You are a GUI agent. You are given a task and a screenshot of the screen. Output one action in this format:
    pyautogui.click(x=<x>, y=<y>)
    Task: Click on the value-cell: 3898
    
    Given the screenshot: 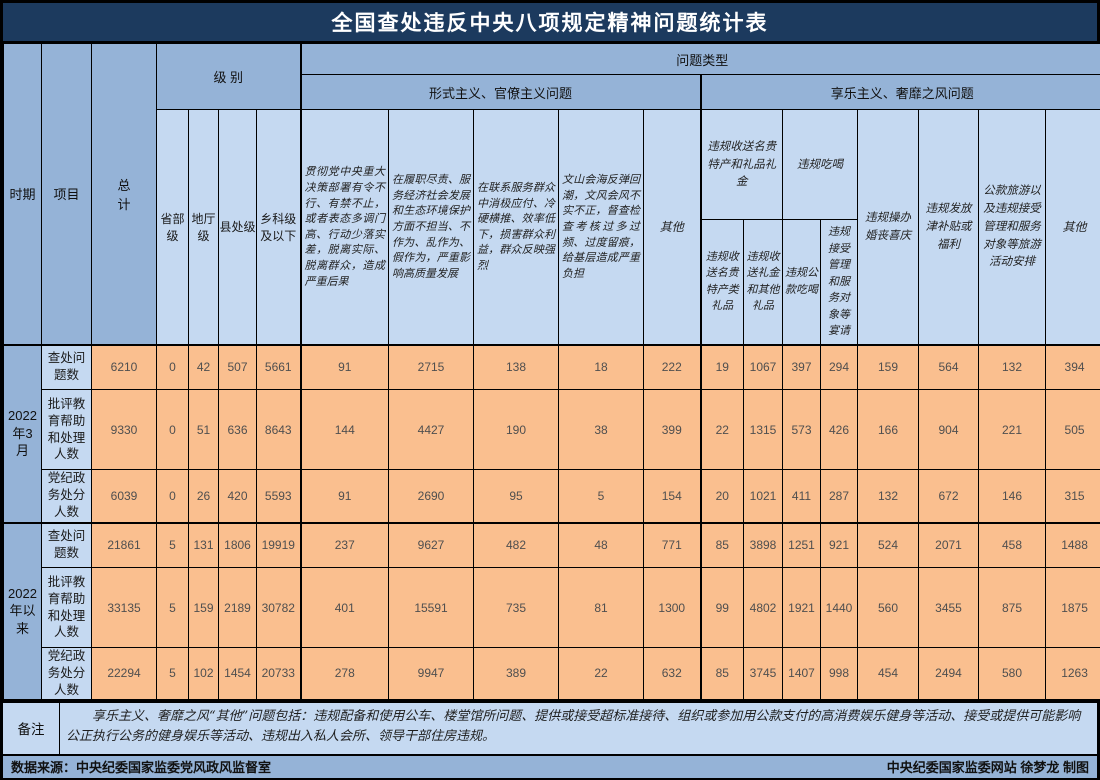 What is the action you would take?
    pyautogui.click(x=763, y=545)
    